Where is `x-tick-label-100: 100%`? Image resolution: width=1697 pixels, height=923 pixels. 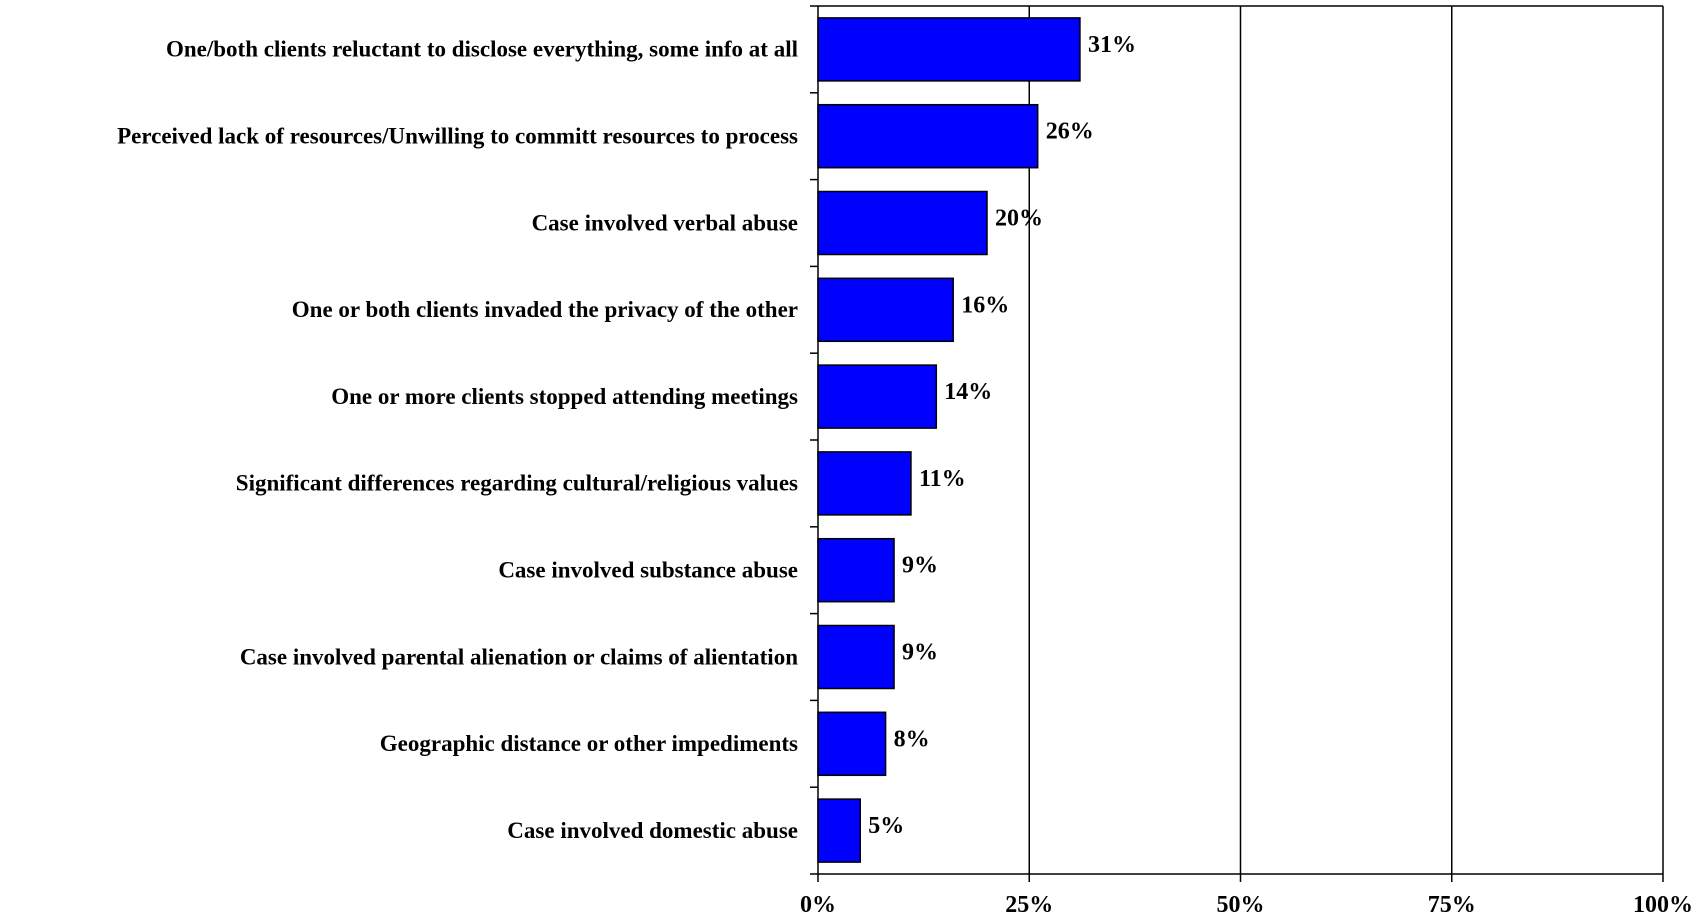
x-tick-label-100: 100% is located at coordinates (1663, 905).